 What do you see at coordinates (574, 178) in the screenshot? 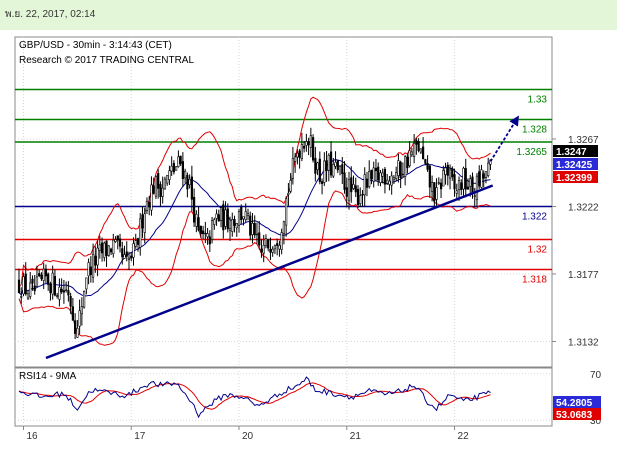
I see `price-tag-label: 1.32399` at bounding box center [574, 178].